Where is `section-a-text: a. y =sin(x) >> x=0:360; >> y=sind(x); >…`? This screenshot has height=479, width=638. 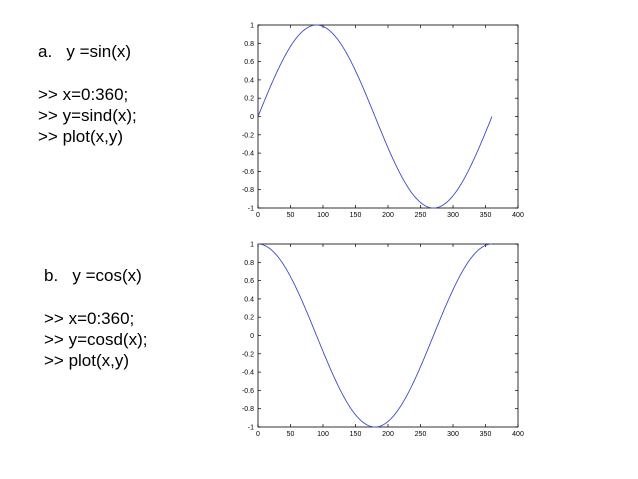
section-a-text: a. y =sin(x) >> x=0:360; >> y=sind(x); >… is located at coordinates (87, 94).